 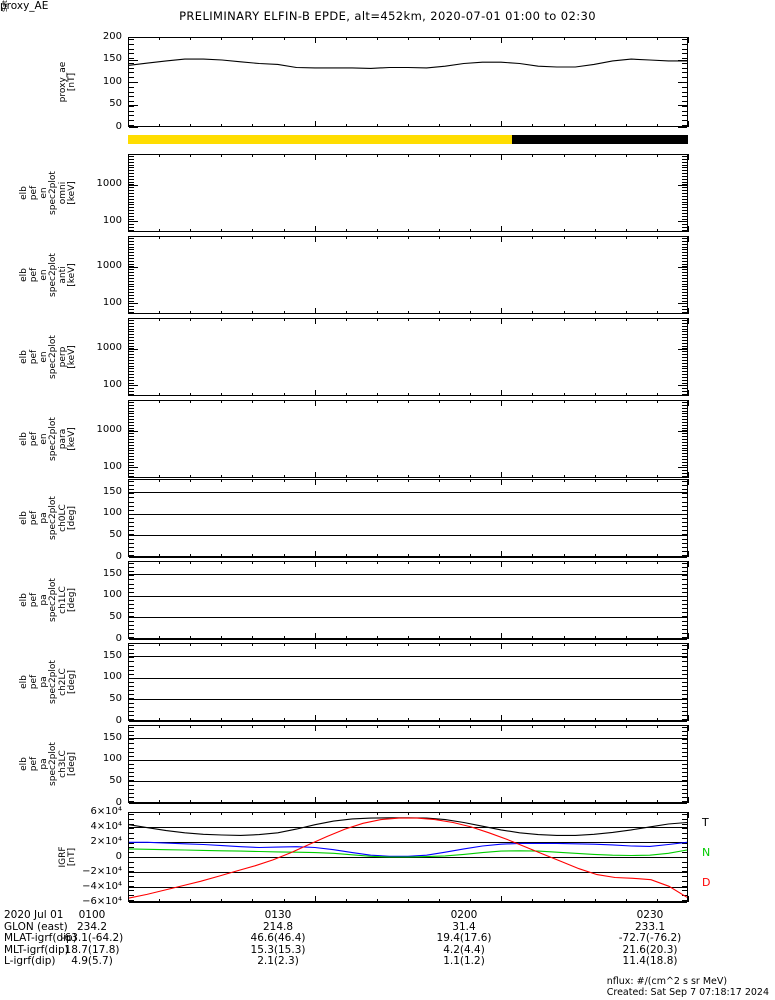 What do you see at coordinates (112, 759) in the screenshot?
I see `ytick-pa-ch3lc-1: 100` at bounding box center [112, 759].